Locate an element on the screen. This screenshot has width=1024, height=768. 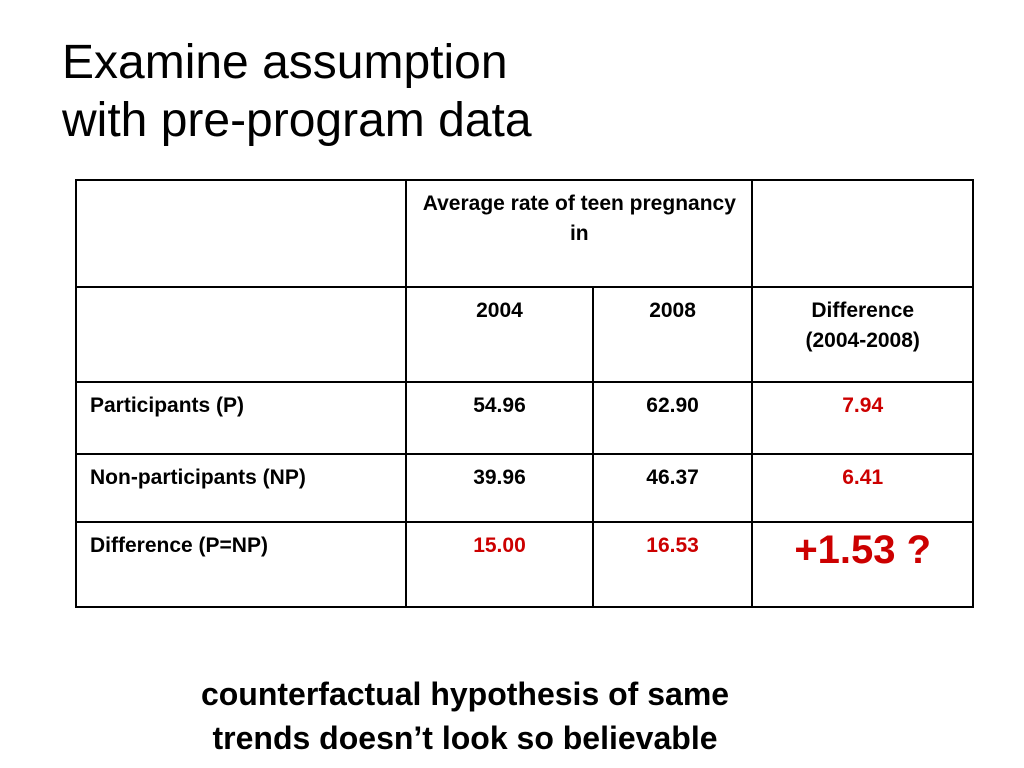
cell-value: 54.96 is located at coordinates (499, 418).